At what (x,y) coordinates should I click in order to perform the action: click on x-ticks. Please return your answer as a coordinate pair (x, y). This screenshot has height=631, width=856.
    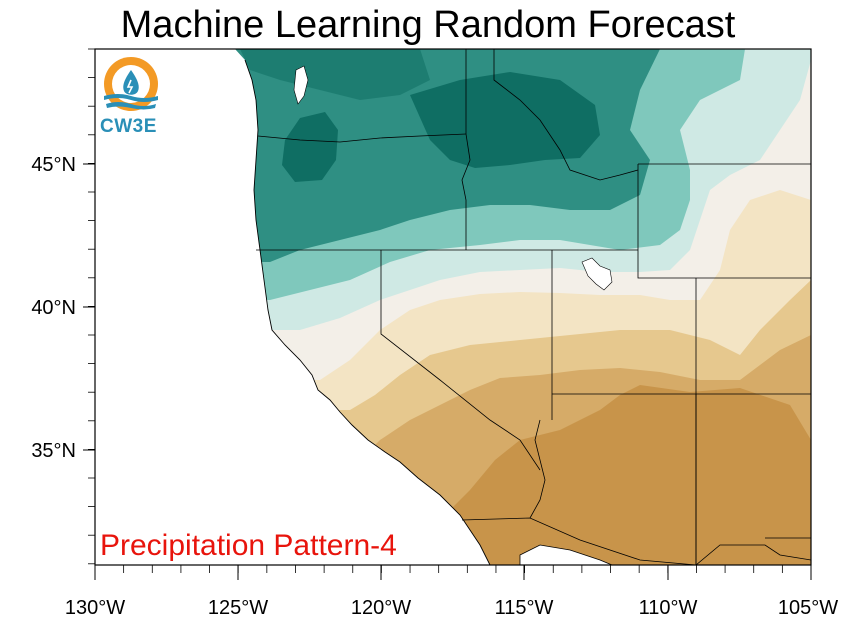
    Looking at the image, I should click on (453, 572).